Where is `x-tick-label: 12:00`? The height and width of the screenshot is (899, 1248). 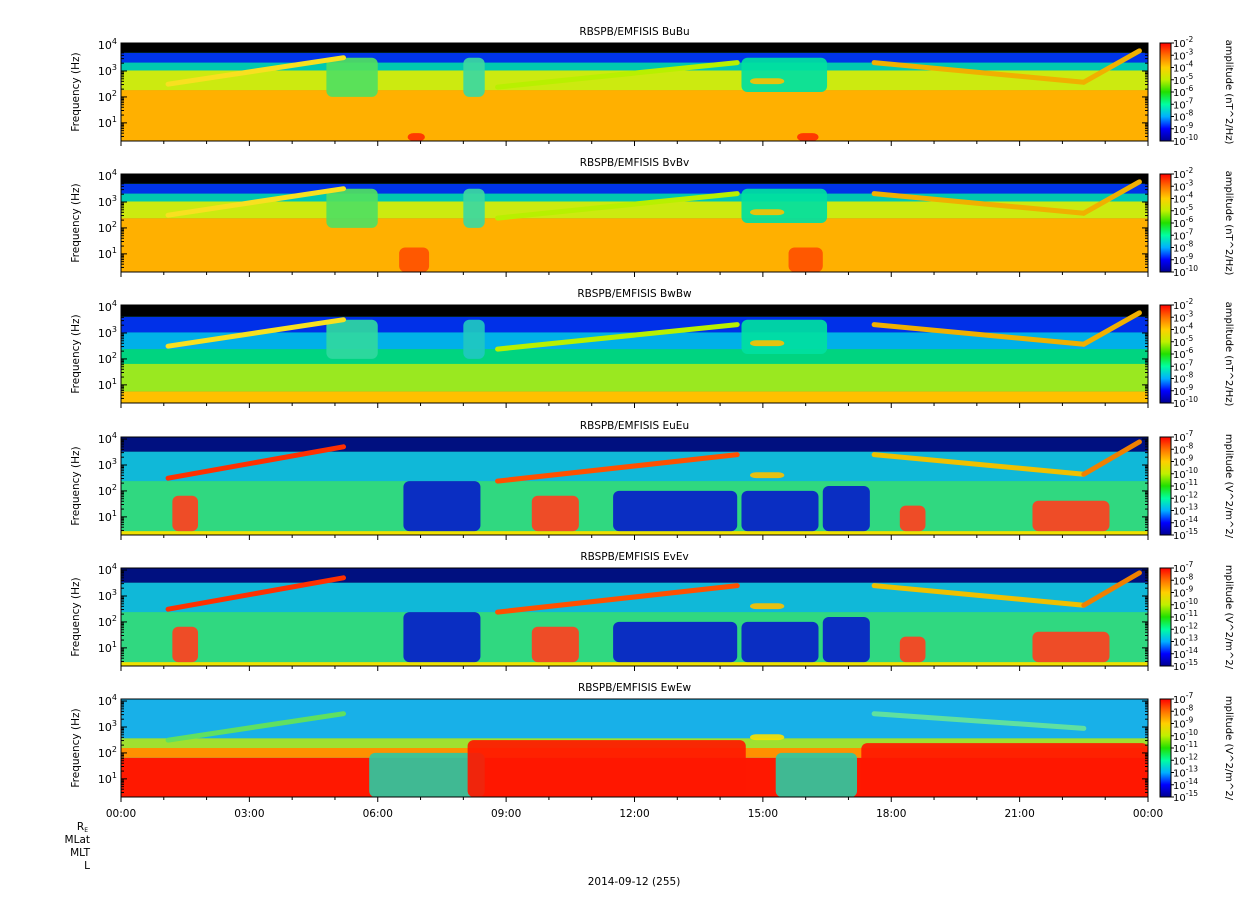 x-tick-label: 12:00 is located at coordinates (634, 814).